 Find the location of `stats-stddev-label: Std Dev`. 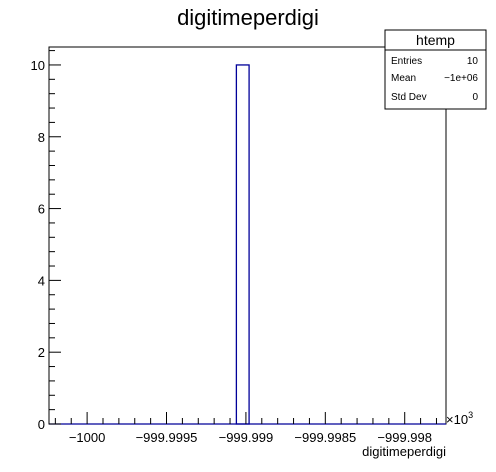

stats-stddev-label: Std Dev is located at coordinates (409, 97).